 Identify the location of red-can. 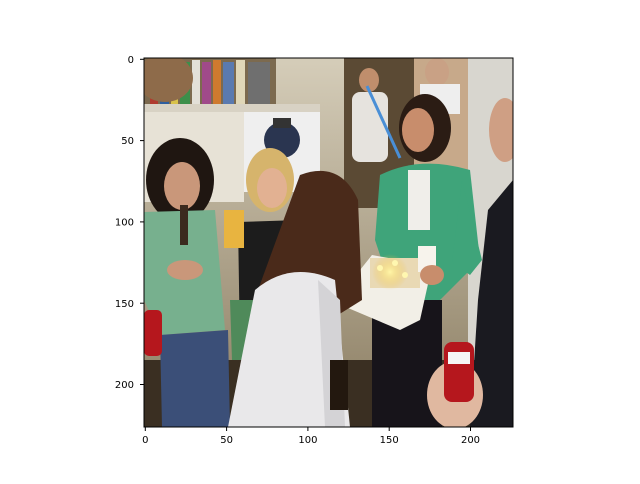
(459, 372).